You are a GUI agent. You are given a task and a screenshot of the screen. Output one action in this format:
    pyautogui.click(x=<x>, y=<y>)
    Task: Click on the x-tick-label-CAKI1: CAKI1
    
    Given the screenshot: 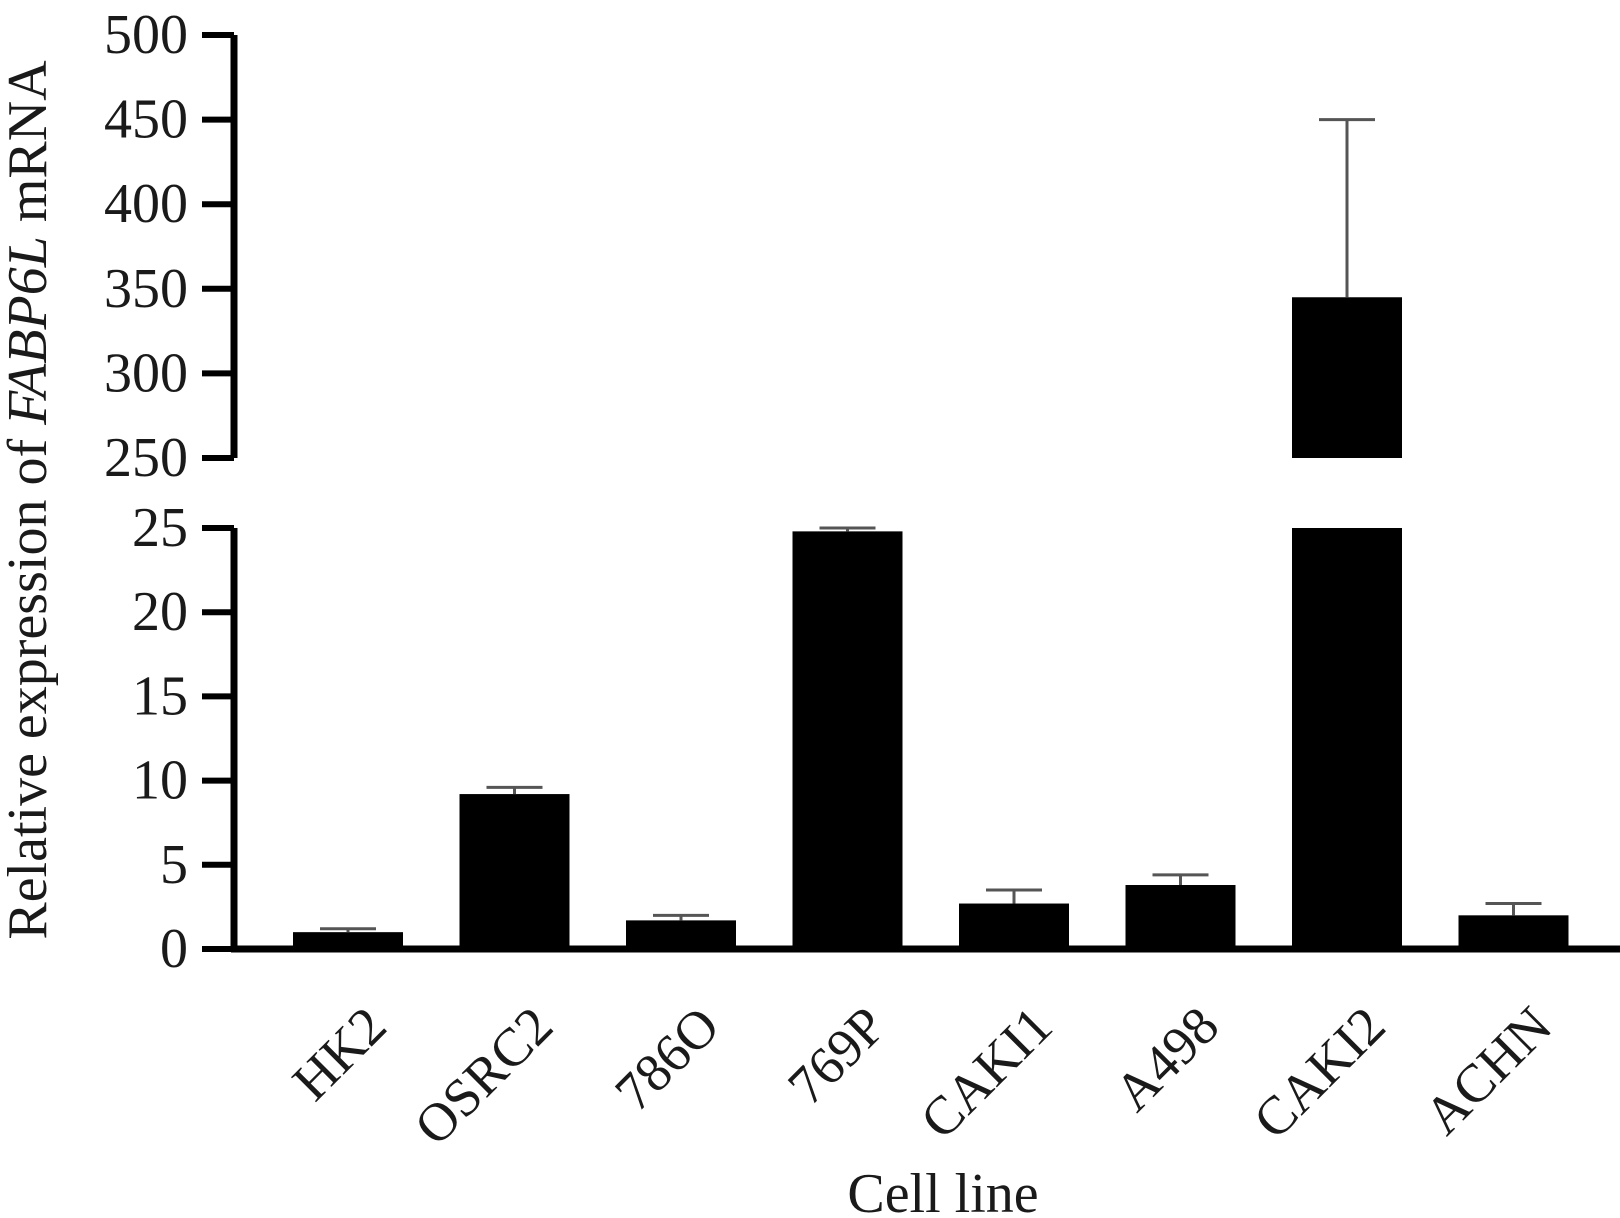 What is the action you would take?
    pyautogui.click(x=986, y=1072)
    